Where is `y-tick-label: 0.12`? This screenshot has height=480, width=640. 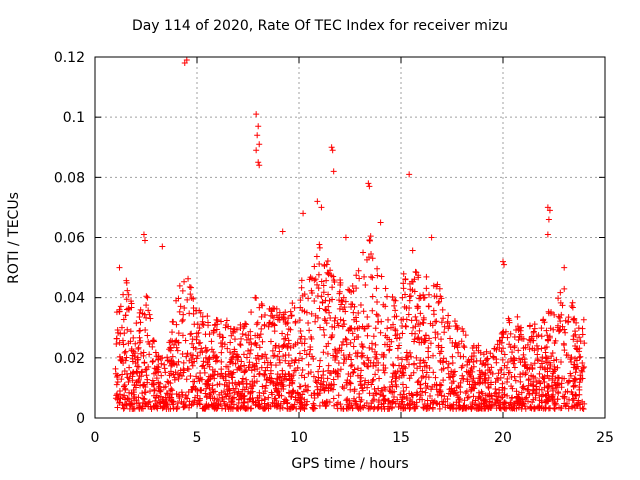 y-tick-label: 0.12 is located at coordinates (69, 58).